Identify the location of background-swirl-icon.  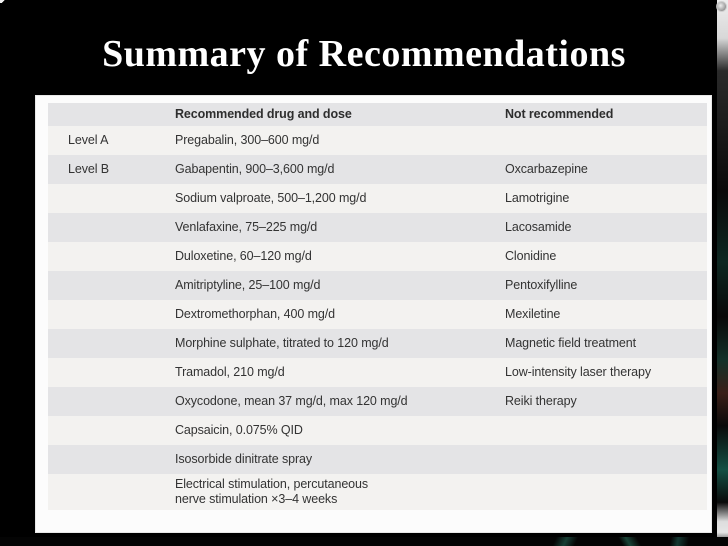
(721, 6).